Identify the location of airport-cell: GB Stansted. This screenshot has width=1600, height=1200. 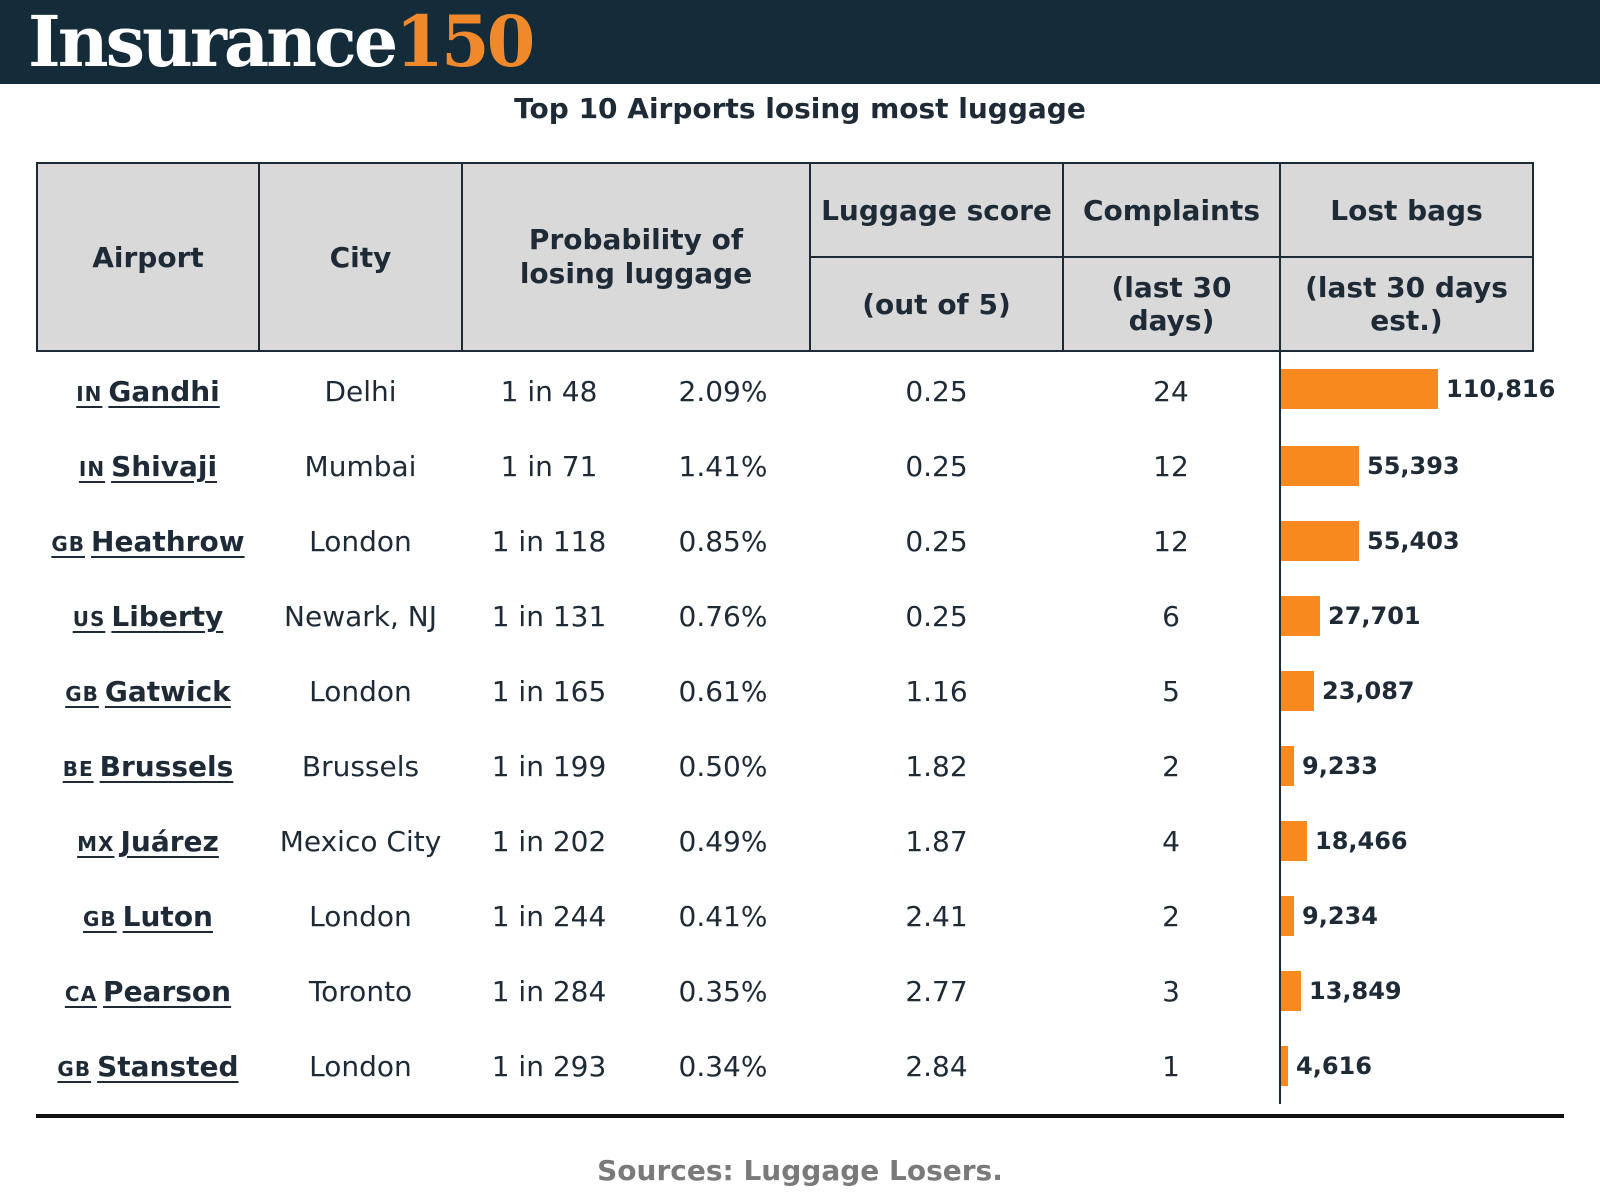
(148, 1066).